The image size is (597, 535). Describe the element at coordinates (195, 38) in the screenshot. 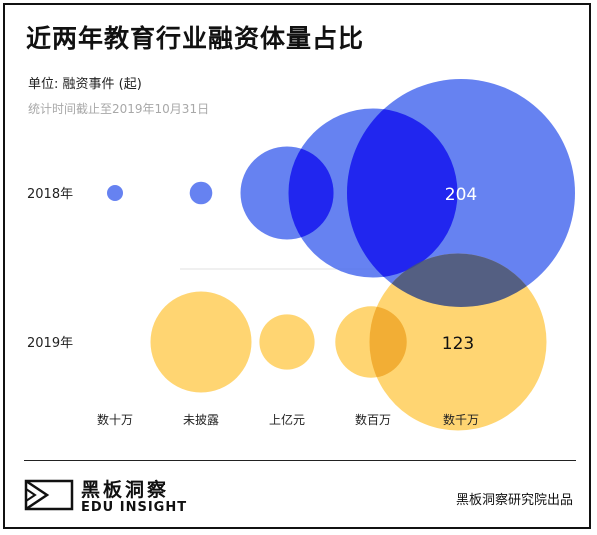

I see `page-title: 近两年教育行业融资体量占比` at that location.